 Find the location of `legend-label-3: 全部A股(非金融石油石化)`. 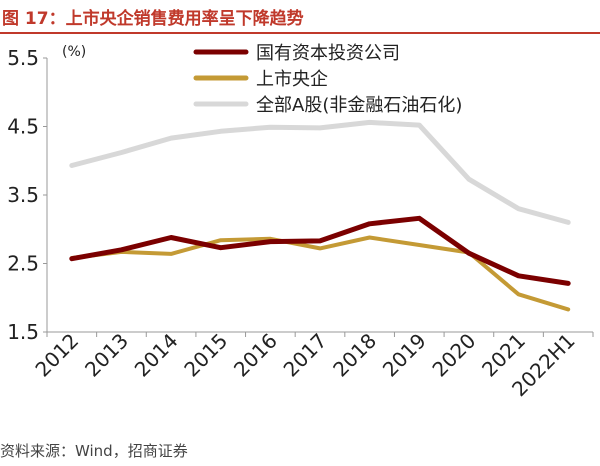

legend-label-3: 全部A股(非金融石油石化) is located at coordinates (359, 105).